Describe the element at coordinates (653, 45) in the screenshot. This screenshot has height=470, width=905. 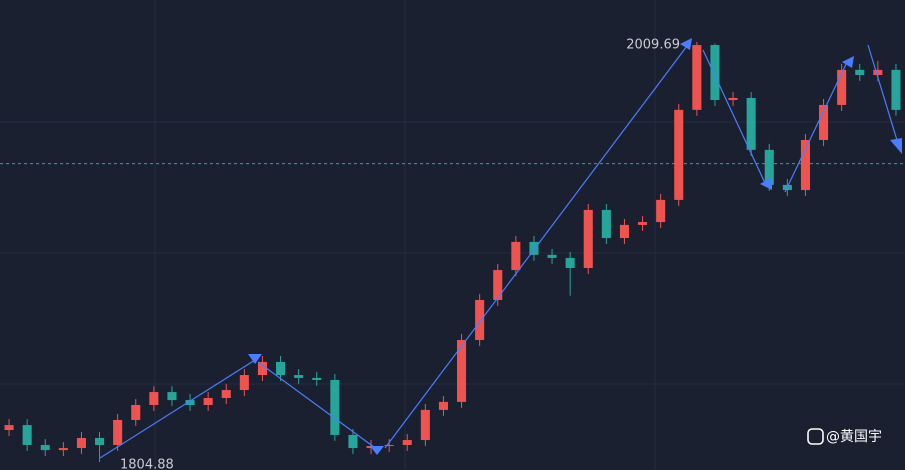
I see `high-label: 2009.69` at that location.